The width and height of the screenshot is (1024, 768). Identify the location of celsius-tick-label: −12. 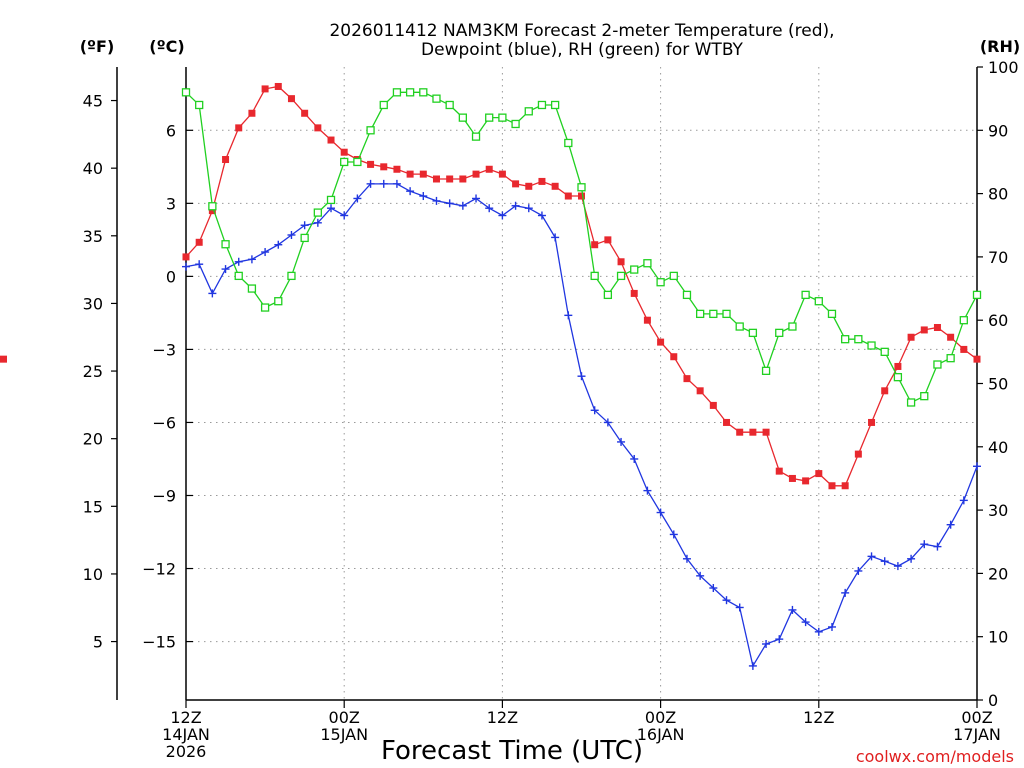
(159, 569).